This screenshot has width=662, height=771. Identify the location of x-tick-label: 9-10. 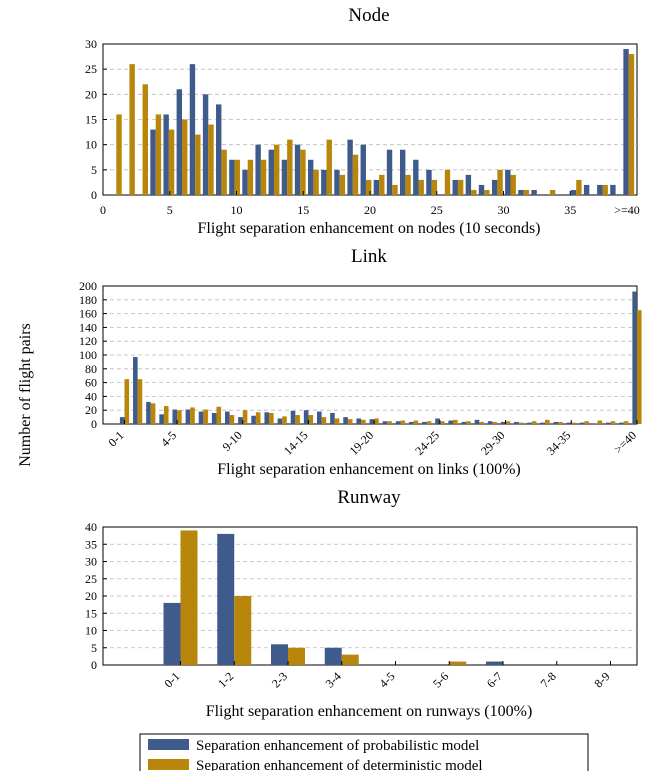
(231, 440).